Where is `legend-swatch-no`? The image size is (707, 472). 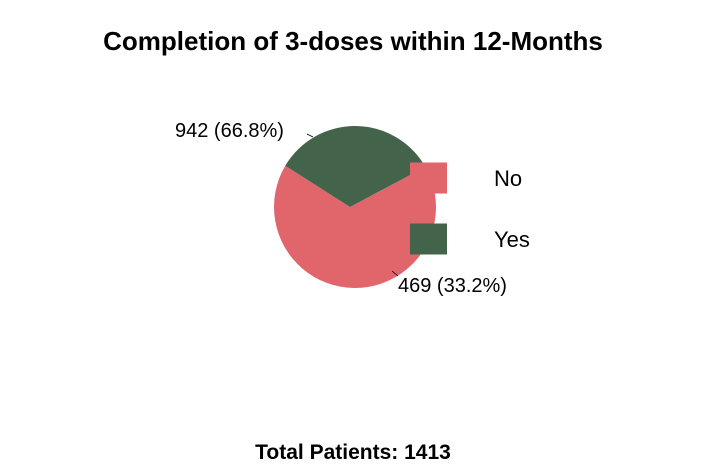
legend-swatch-no is located at coordinates (428, 178).